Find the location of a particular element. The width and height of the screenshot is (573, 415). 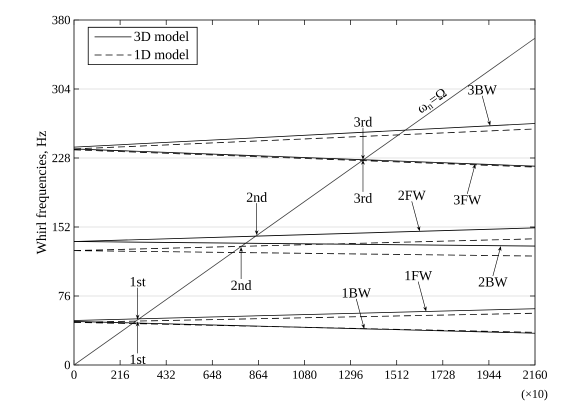

y-axis-title: Whirl frequencies, Hz is located at coordinates (42, 192).